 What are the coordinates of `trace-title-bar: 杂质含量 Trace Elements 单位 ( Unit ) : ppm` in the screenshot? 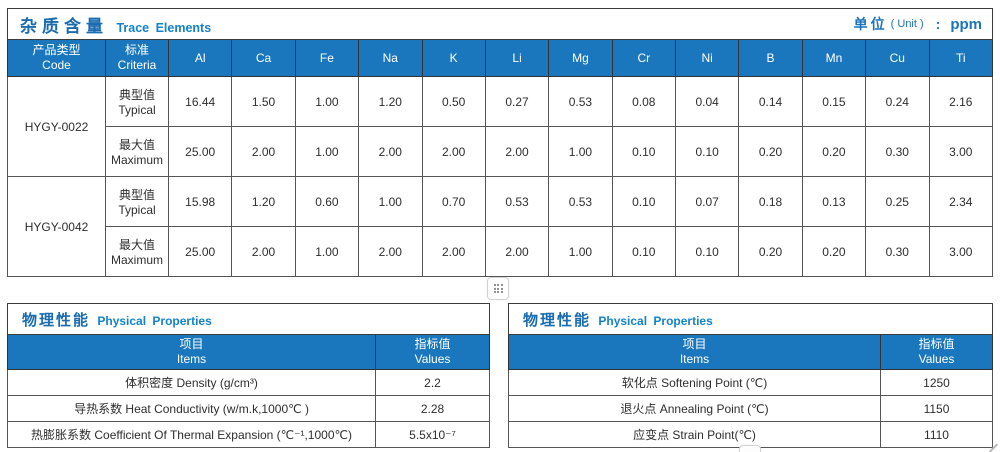 It's located at (500, 24).